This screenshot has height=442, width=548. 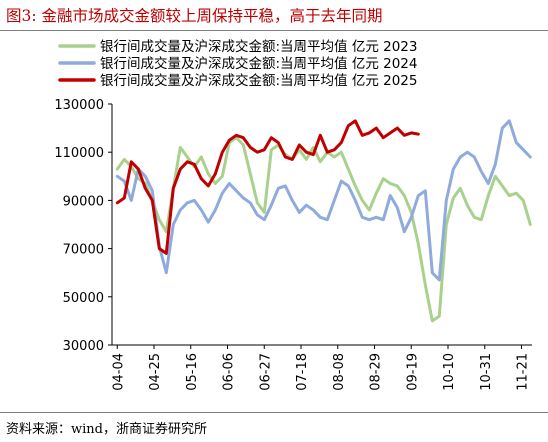 I want to click on x-tick-label: 04-25, so click(x=155, y=372).